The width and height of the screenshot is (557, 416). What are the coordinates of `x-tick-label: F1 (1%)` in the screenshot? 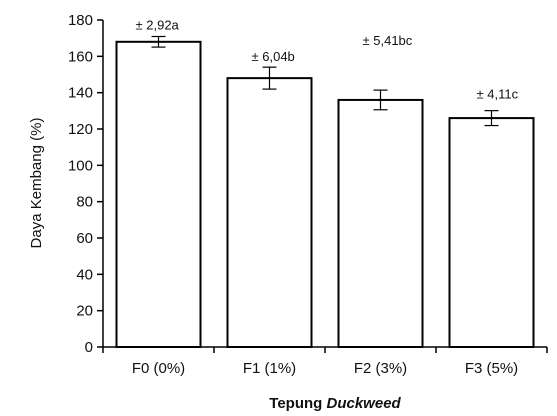 It's located at (269, 368).